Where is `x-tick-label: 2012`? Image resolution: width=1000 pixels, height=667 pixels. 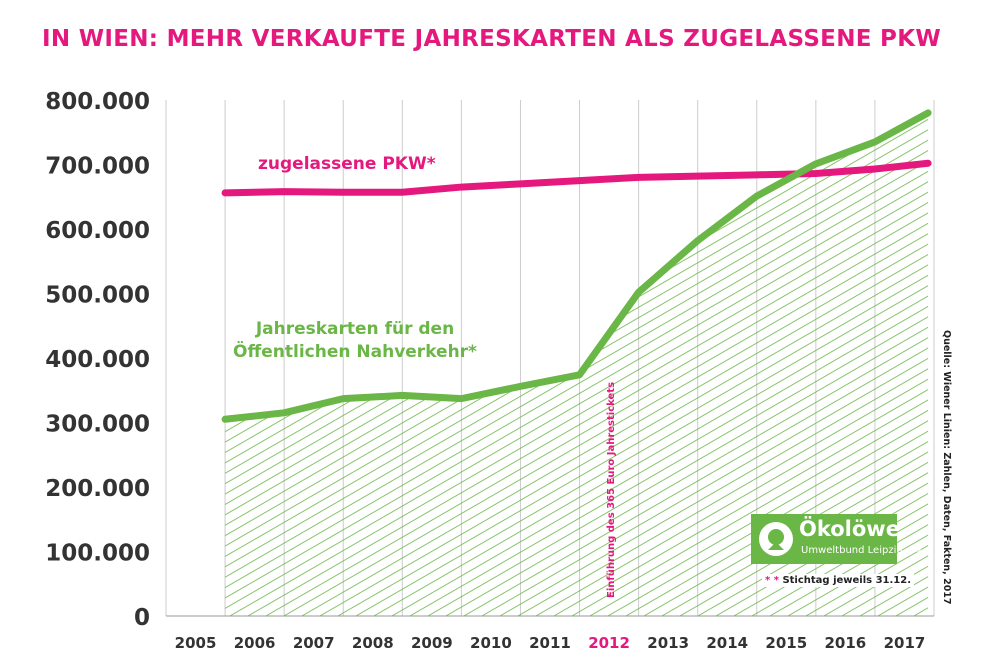 x-tick-label: 2012 is located at coordinates (609, 643).